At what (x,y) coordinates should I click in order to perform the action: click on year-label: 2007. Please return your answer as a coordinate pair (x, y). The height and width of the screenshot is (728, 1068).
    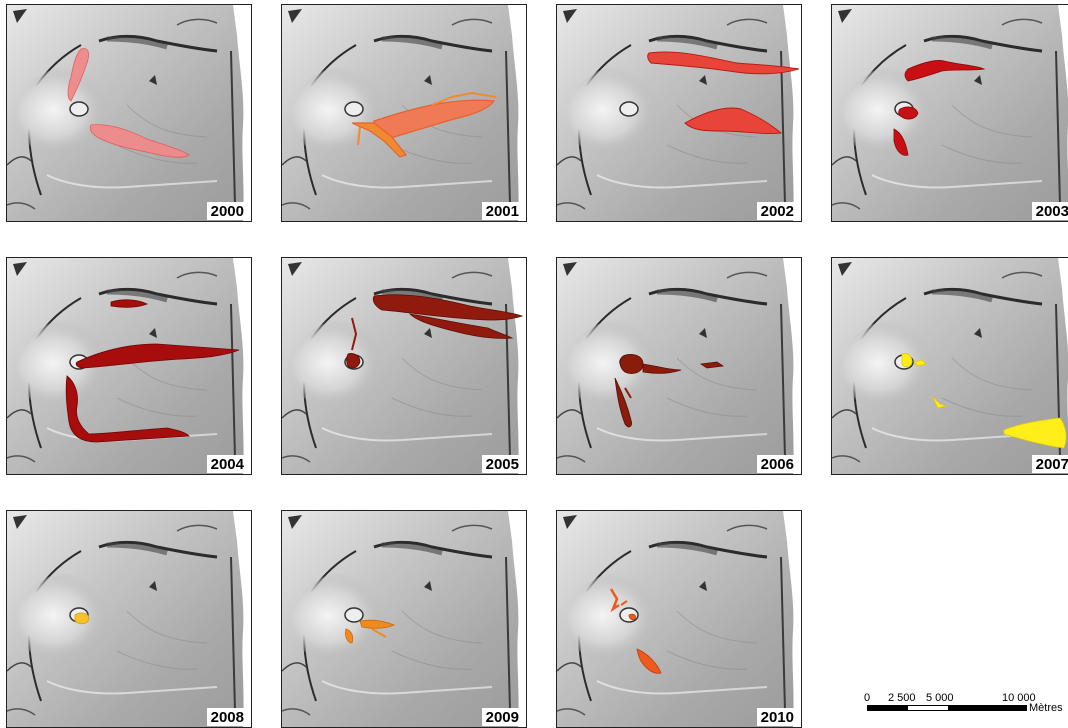
    Looking at the image, I should click on (1049, 464).